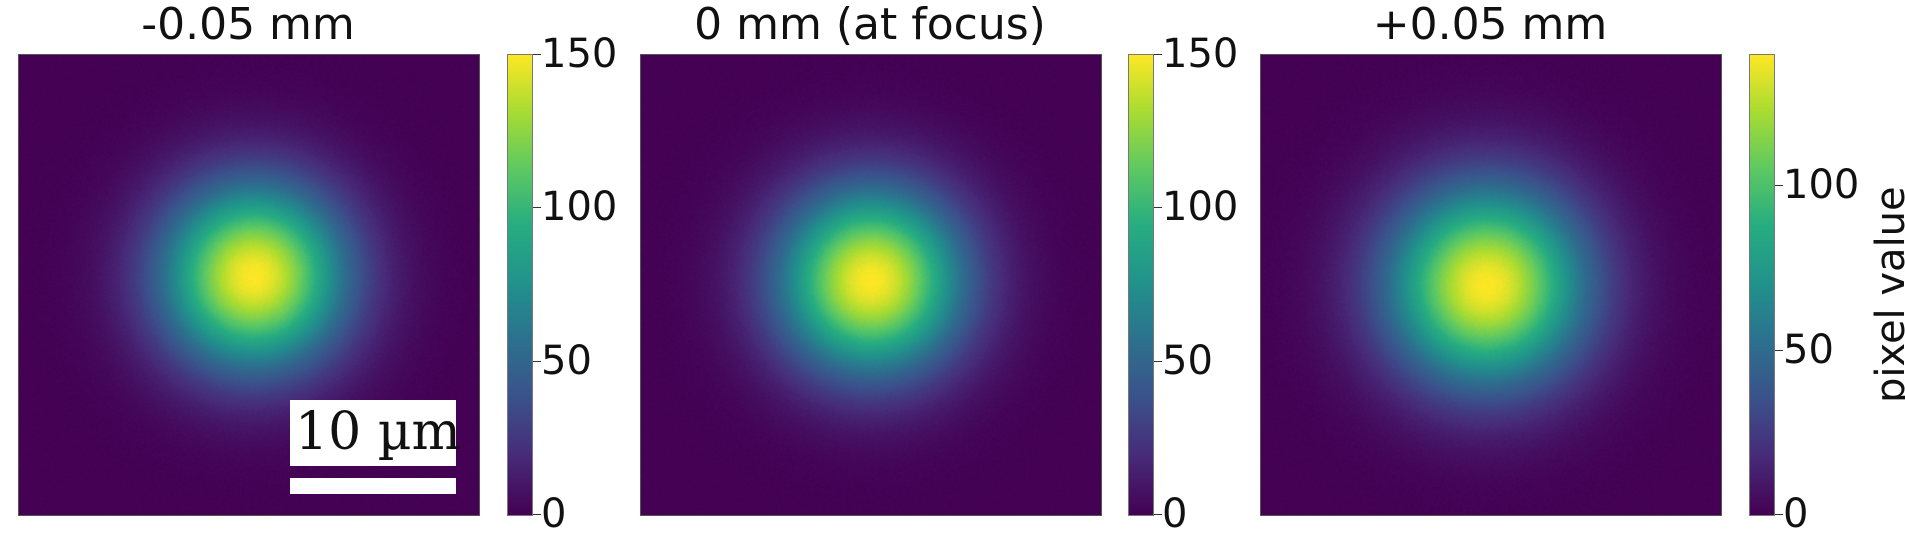 The image size is (1905, 537). Describe the element at coordinates (870, 25) in the screenshot. I see `panel-title: 0 mm (at focus)` at that location.